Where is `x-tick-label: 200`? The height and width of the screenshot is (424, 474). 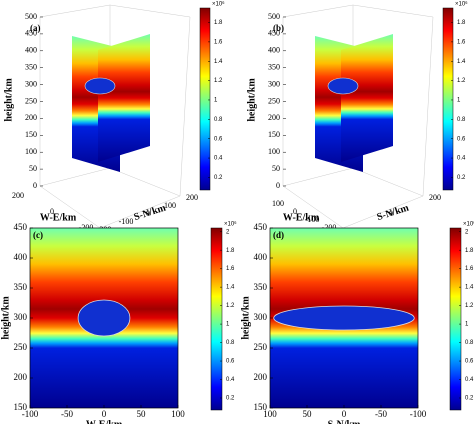
x-tick-label: 200 is located at coordinates (18, 195).